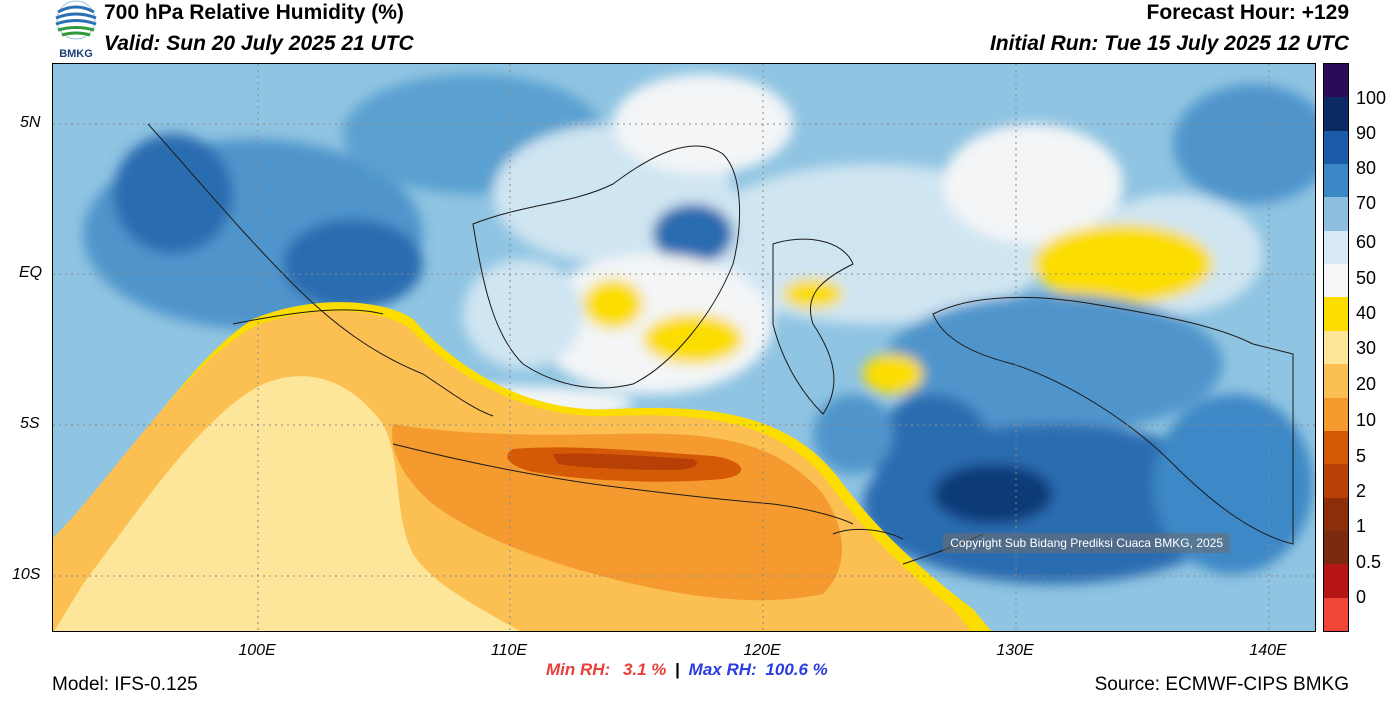 The height and width of the screenshot is (709, 1400). Describe the element at coordinates (578, 669) in the screenshot. I see `min-rh-label: Min RH:` at that location.